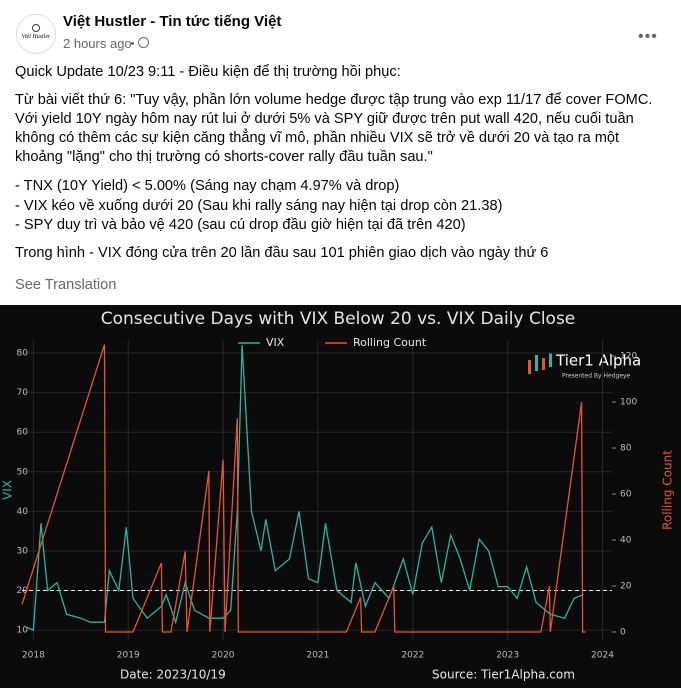 The height and width of the screenshot is (688, 681). I want to click on avatar: Việt Hustler, so click(36, 34).